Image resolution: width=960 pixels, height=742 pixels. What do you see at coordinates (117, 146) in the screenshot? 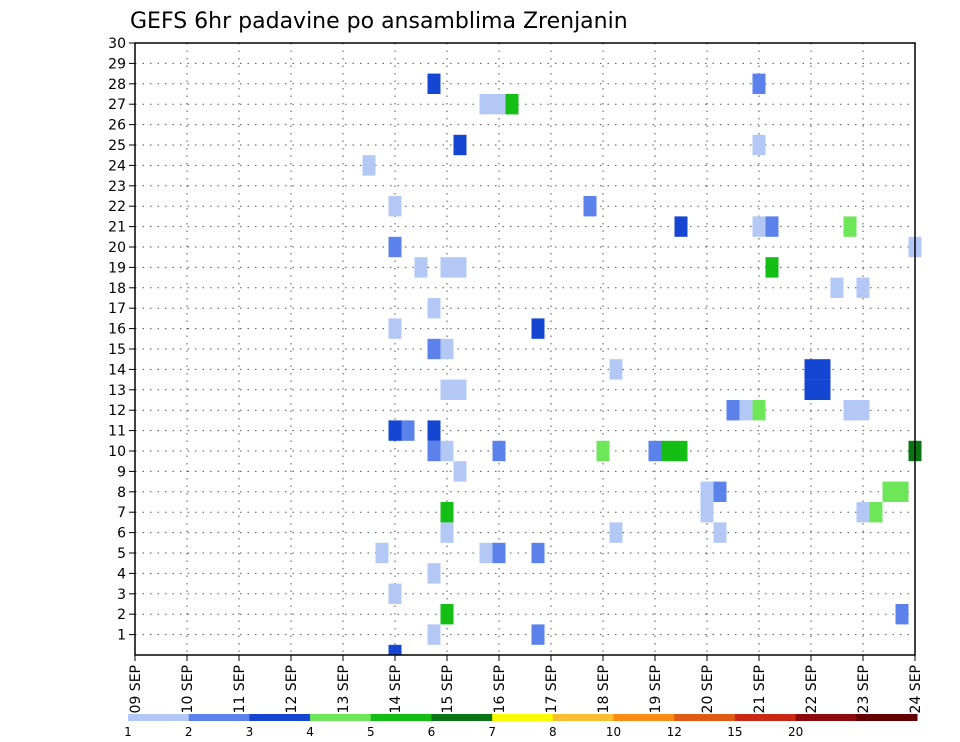
I see `y-tick-label: 25` at bounding box center [117, 146].